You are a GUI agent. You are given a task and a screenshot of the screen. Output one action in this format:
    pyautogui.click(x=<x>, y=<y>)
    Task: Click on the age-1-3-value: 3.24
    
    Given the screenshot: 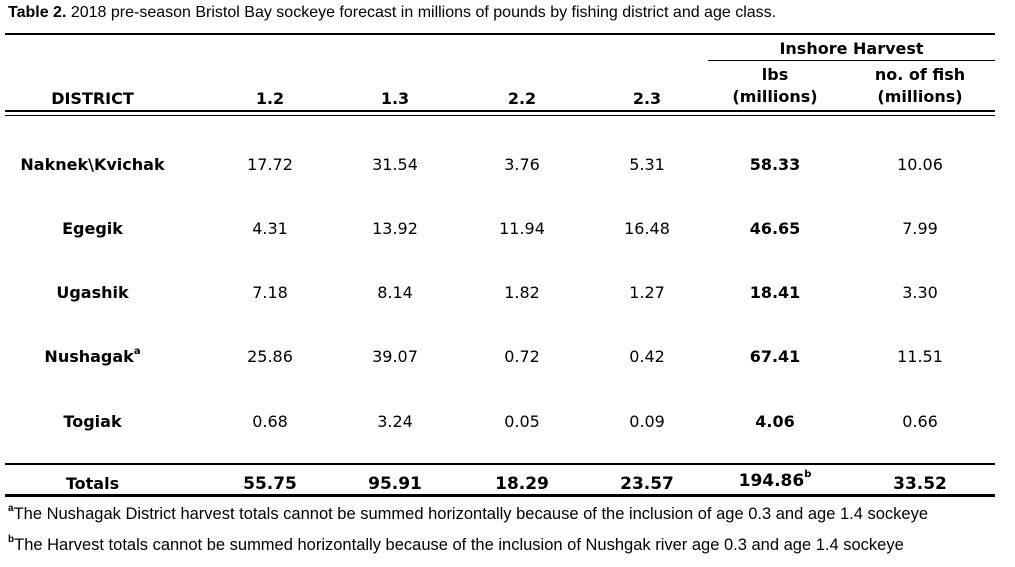 What is the action you would take?
    pyautogui.click(x=395, y=421)
    